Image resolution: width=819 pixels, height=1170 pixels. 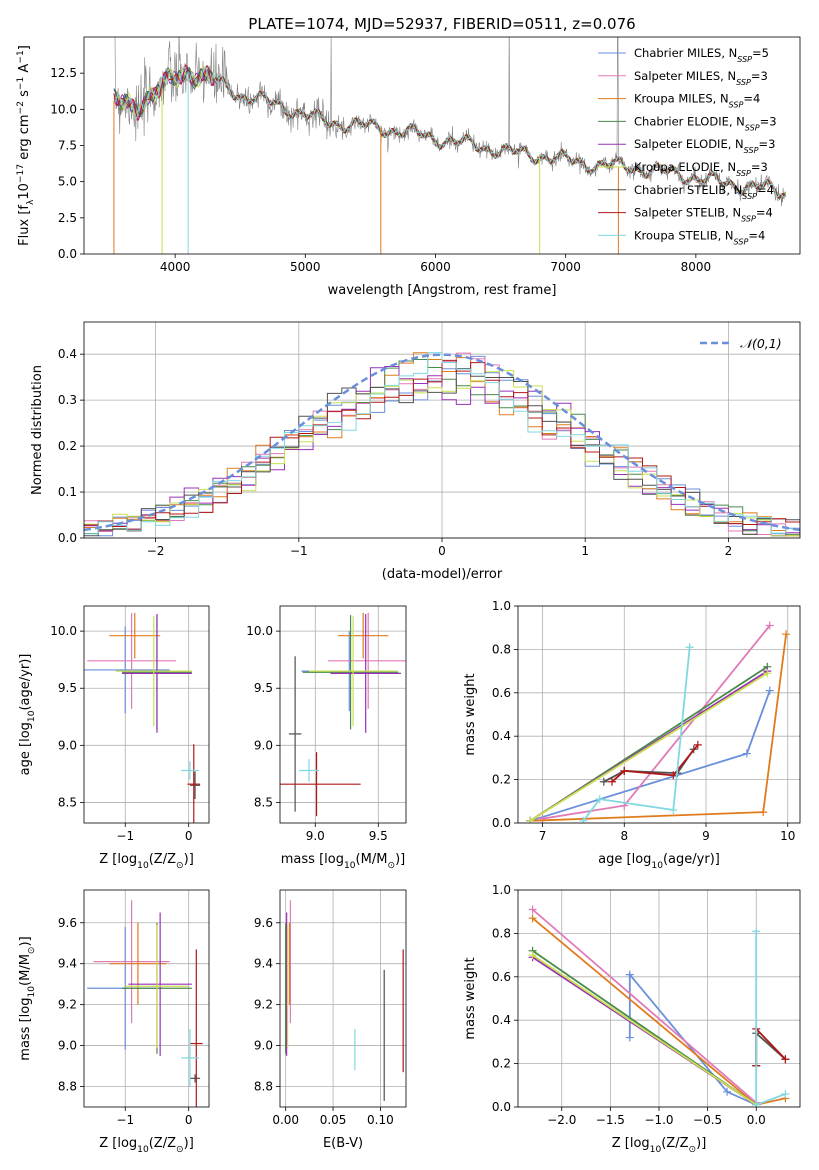 What do you see at coordinates (189, 1120) in the screenshot?
I see `x-tick-label: 0` at bounding box center [189, 1120].